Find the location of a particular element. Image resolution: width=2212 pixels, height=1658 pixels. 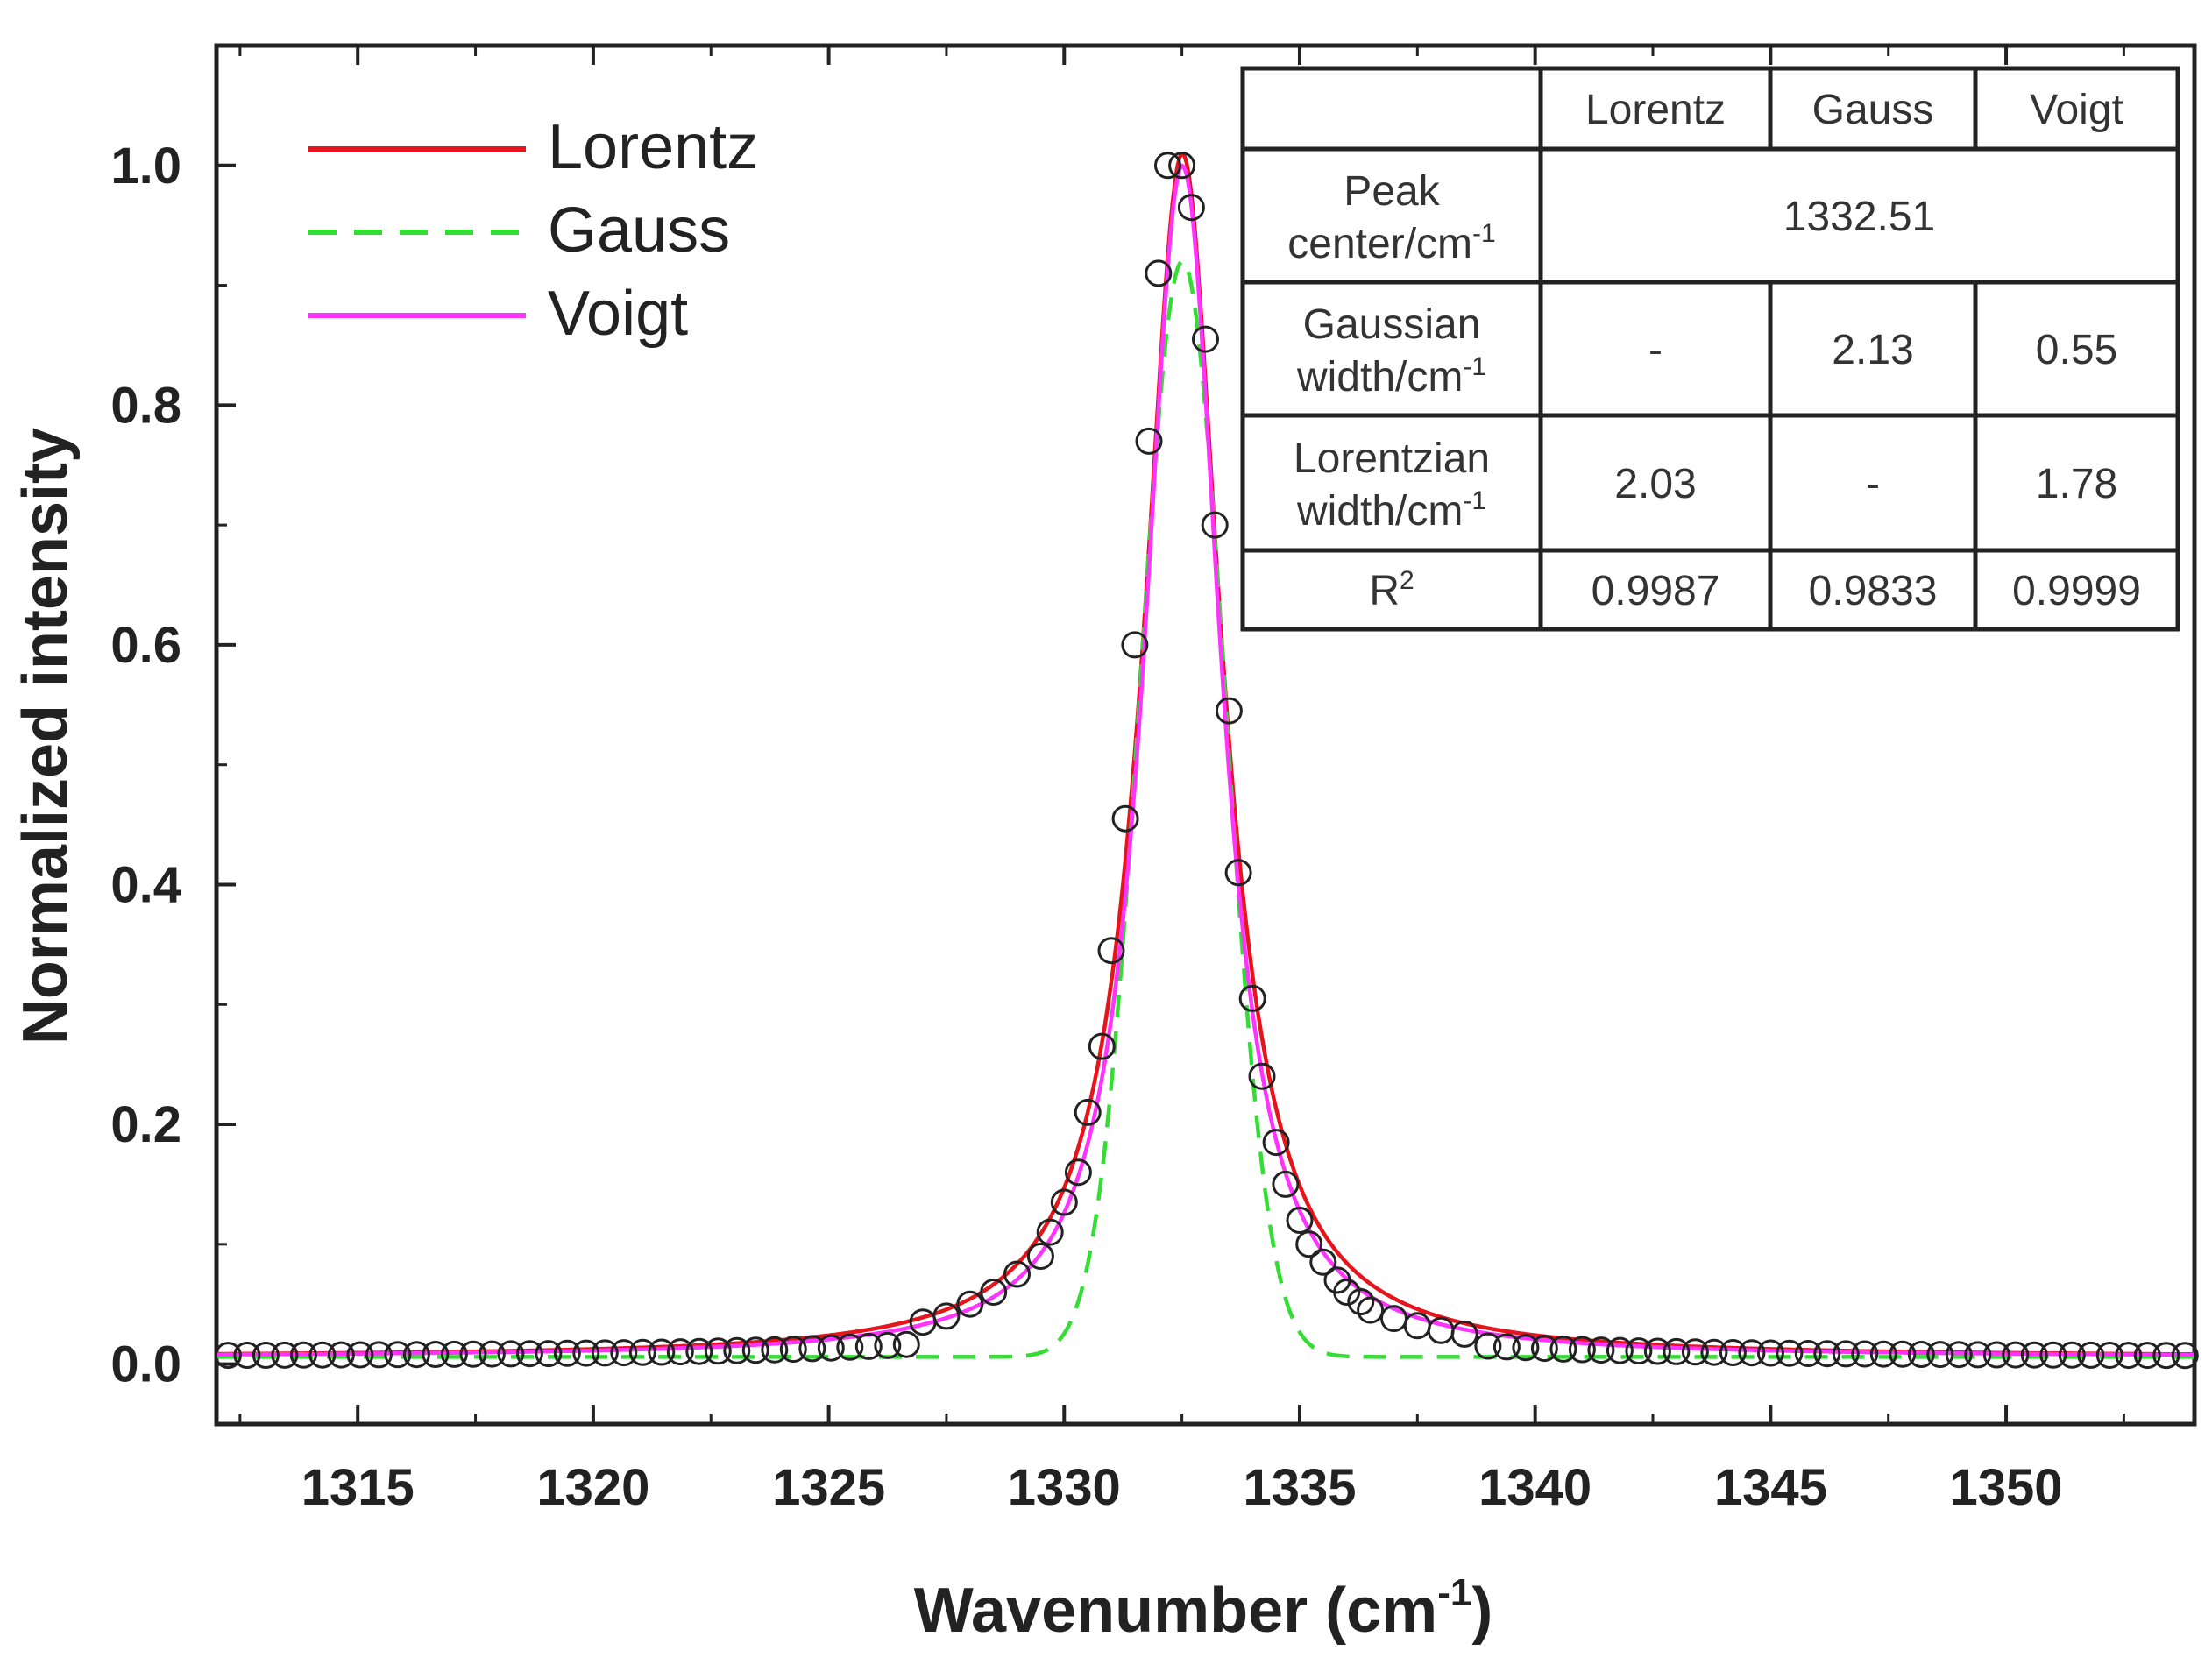

y-tick-label: 0.2 is located at coordinates (145, 1124).